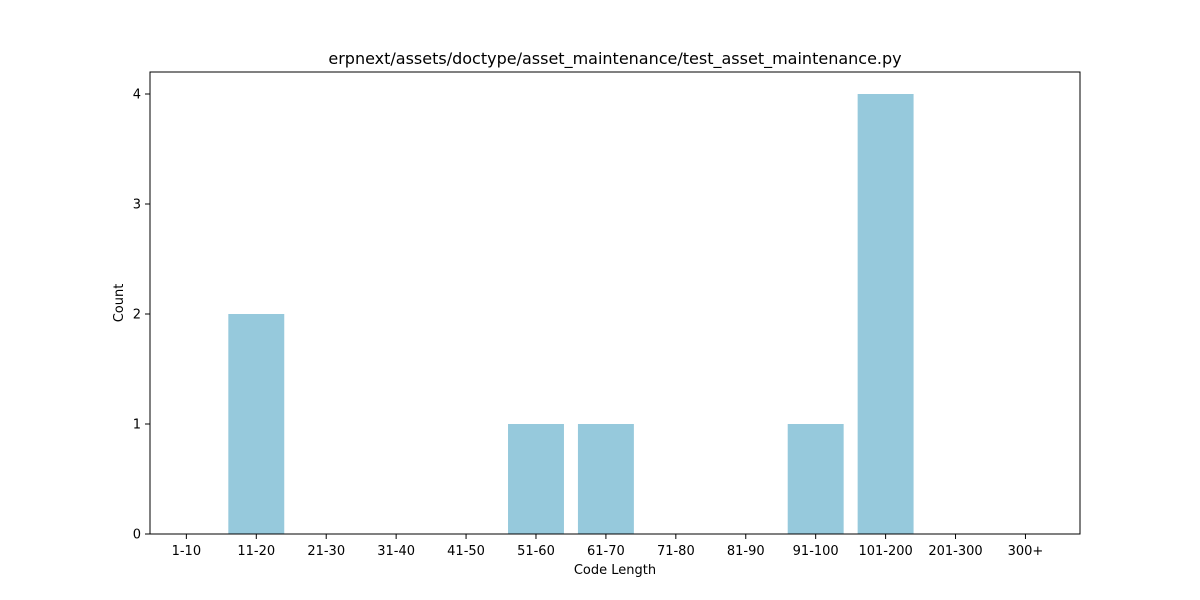 The image size is (1200, 600). I want to click on y-tick-label: 1, so click(137, 425).